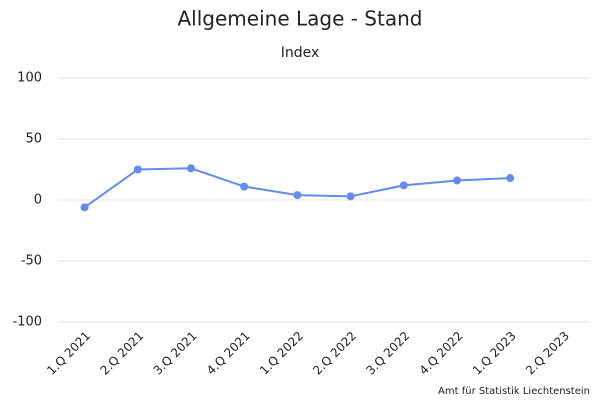  Describe the element at coordinates (228, 353) in the screenshot. I see `x-tick-label: 4.Q 2021` at that location.